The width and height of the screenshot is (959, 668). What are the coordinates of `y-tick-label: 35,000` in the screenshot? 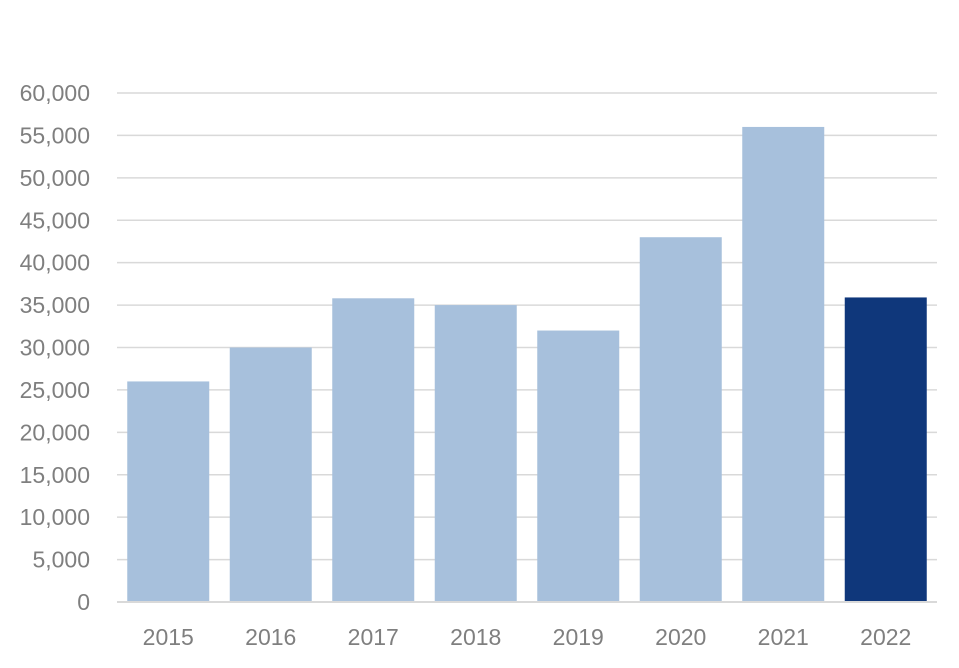 It's located at (55, 305).